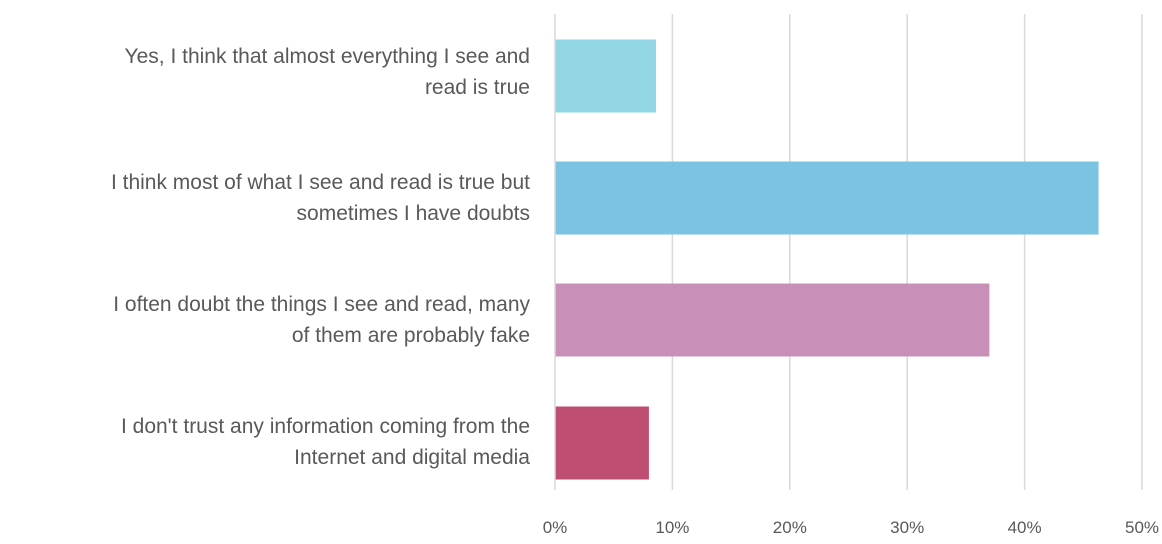 Image resolution: width=1162 pixels, height=544 pixels. What do you see at coordinates (907, 527) in the screenshot?
I see `x-tick-label: 30%` at bounding box center [907, 527].